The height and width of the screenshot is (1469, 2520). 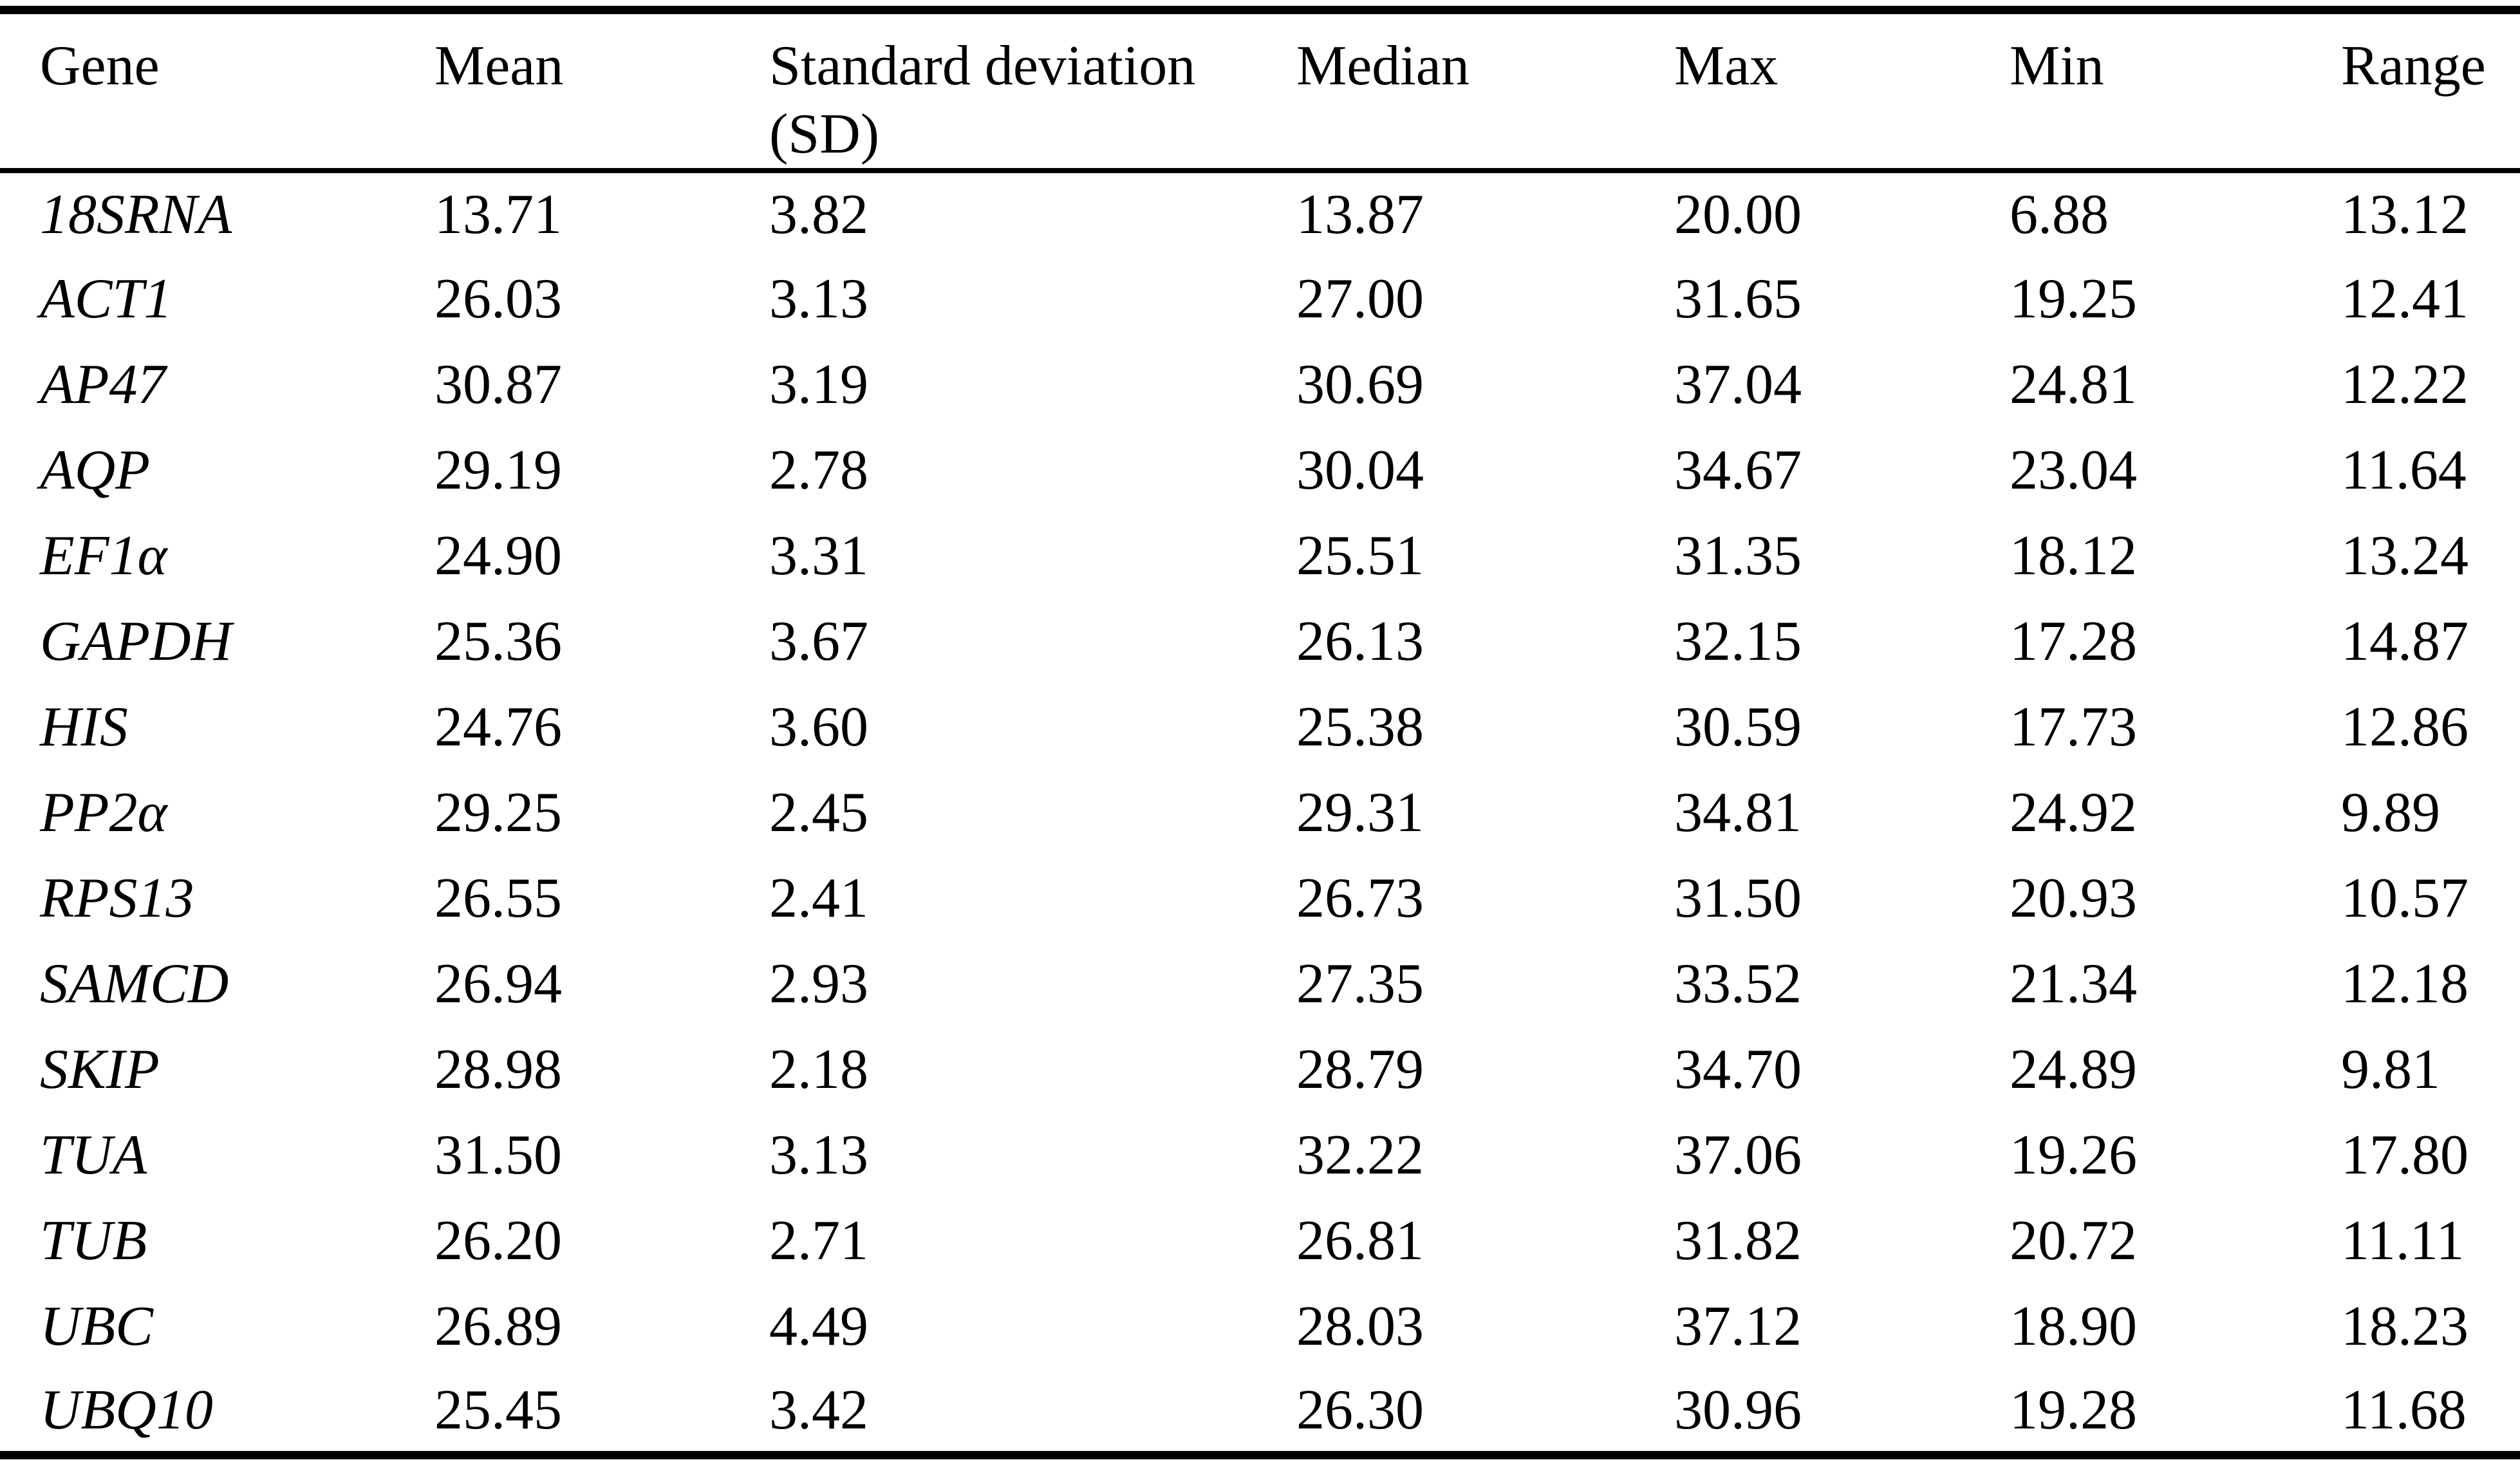 What do you see at coordinates (1360, 727) in the screenshot?
I see `value-cell: 25.38` at bounding box center [1360, 727].